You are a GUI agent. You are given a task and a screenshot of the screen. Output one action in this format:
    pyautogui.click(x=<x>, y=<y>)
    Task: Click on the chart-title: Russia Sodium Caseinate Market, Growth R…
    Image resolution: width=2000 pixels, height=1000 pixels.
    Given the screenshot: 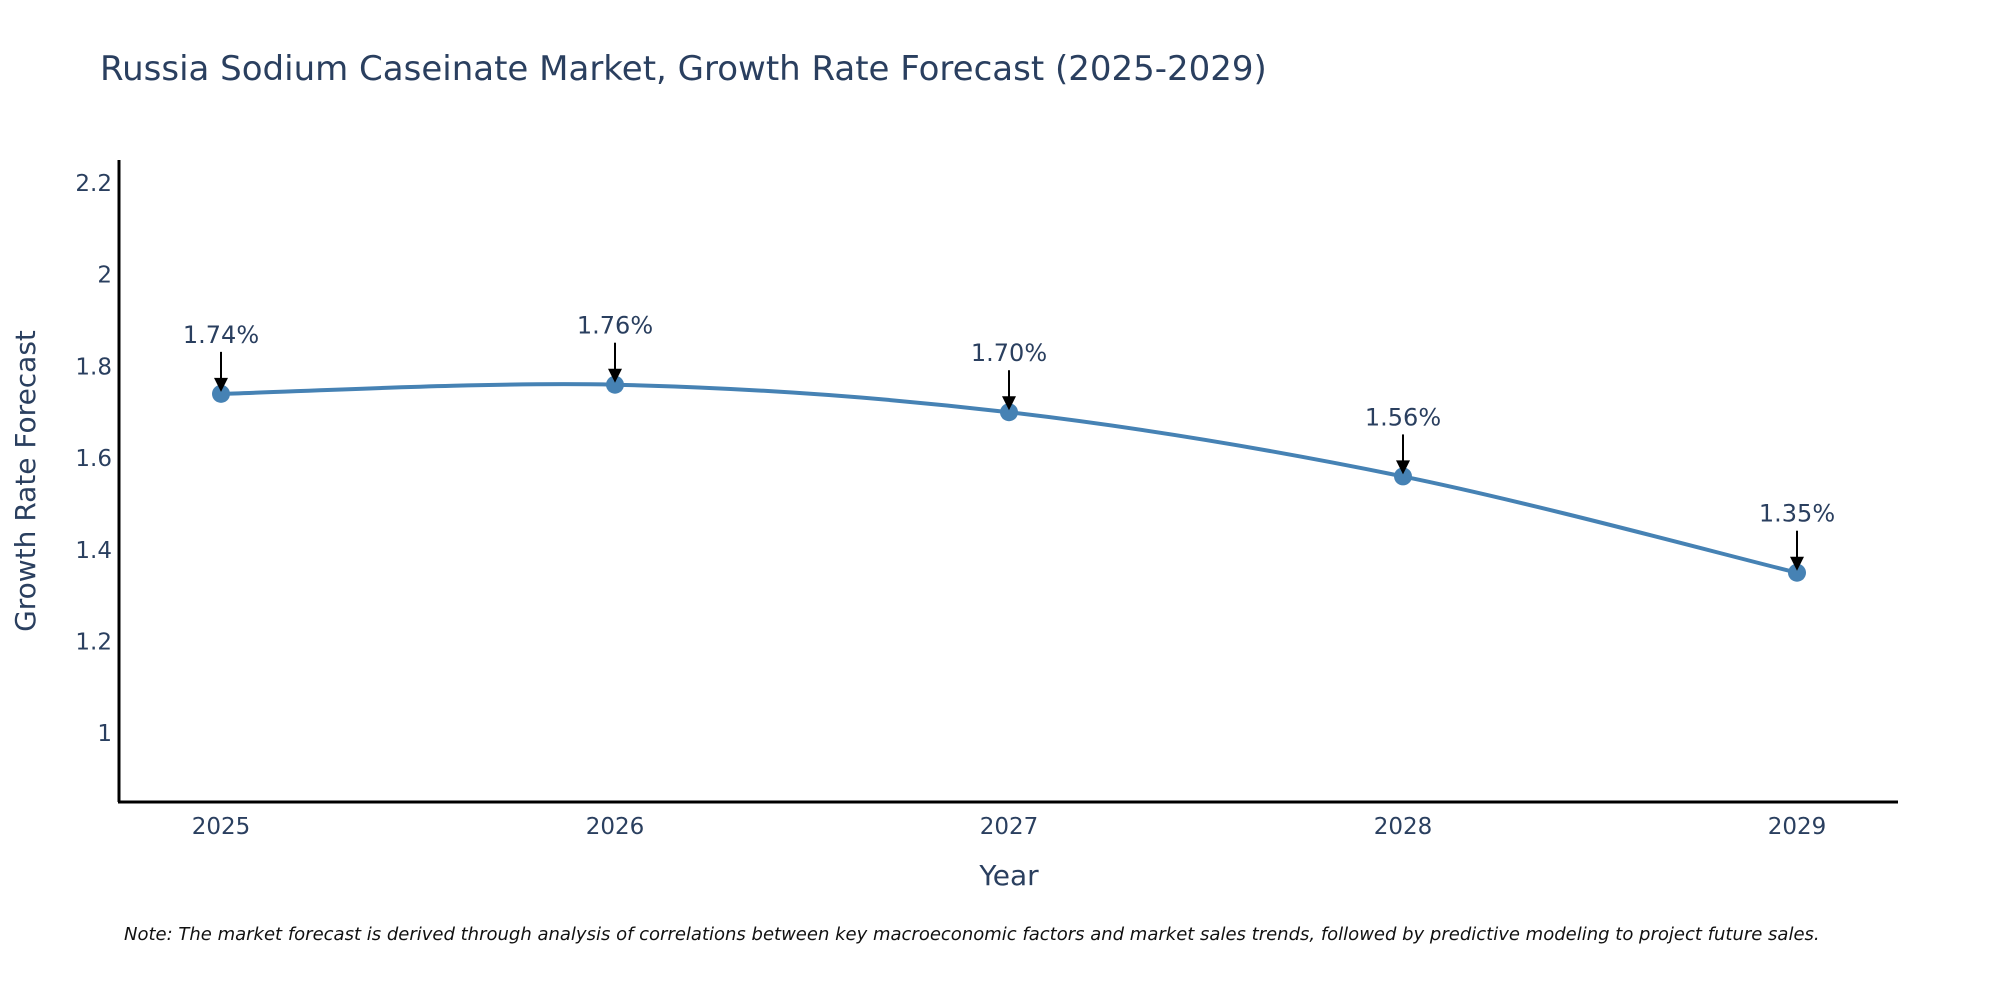 What is the action you would take?
    pyautogui.click(x=683, y=69)
    